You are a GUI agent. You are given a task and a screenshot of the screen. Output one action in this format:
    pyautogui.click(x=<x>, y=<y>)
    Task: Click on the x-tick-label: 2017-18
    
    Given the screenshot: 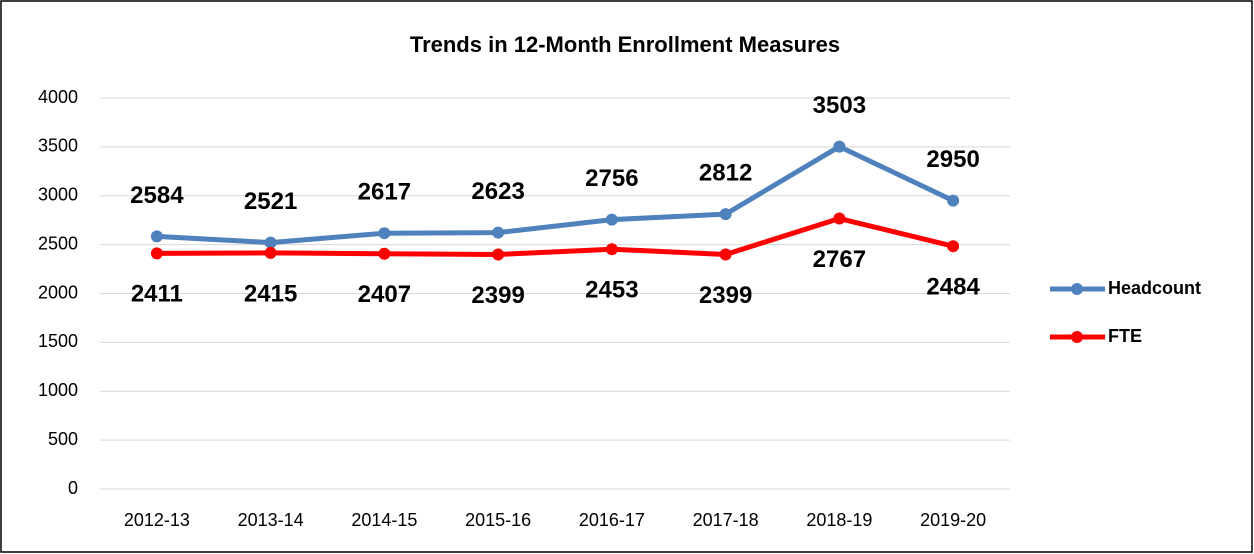 What is the action you would take?
    pyautogui.click(x=726, y=520)
    